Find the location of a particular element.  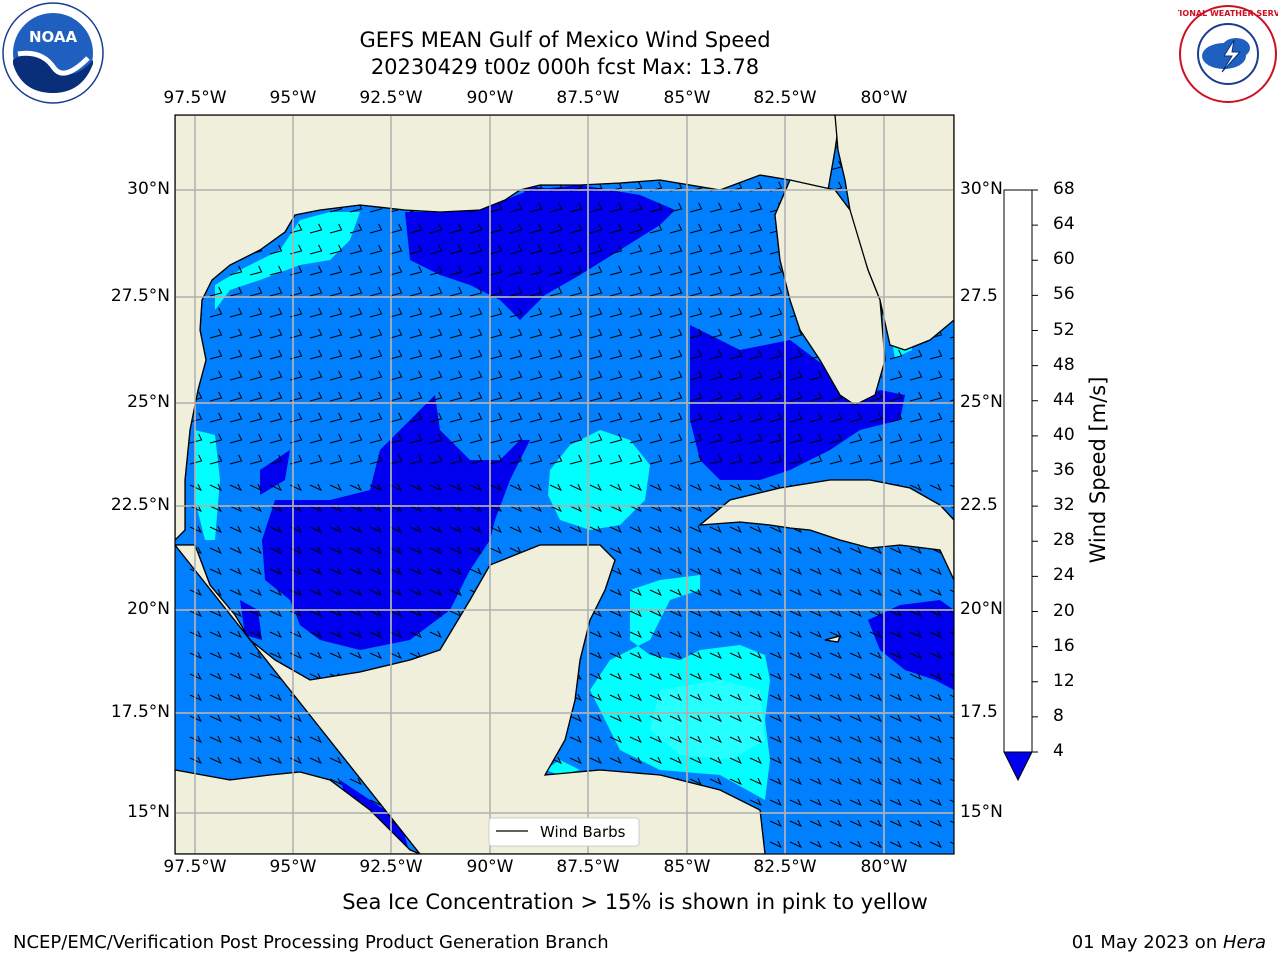

colorbar-tick-label: 68 is located at coordinates (1064, 189).